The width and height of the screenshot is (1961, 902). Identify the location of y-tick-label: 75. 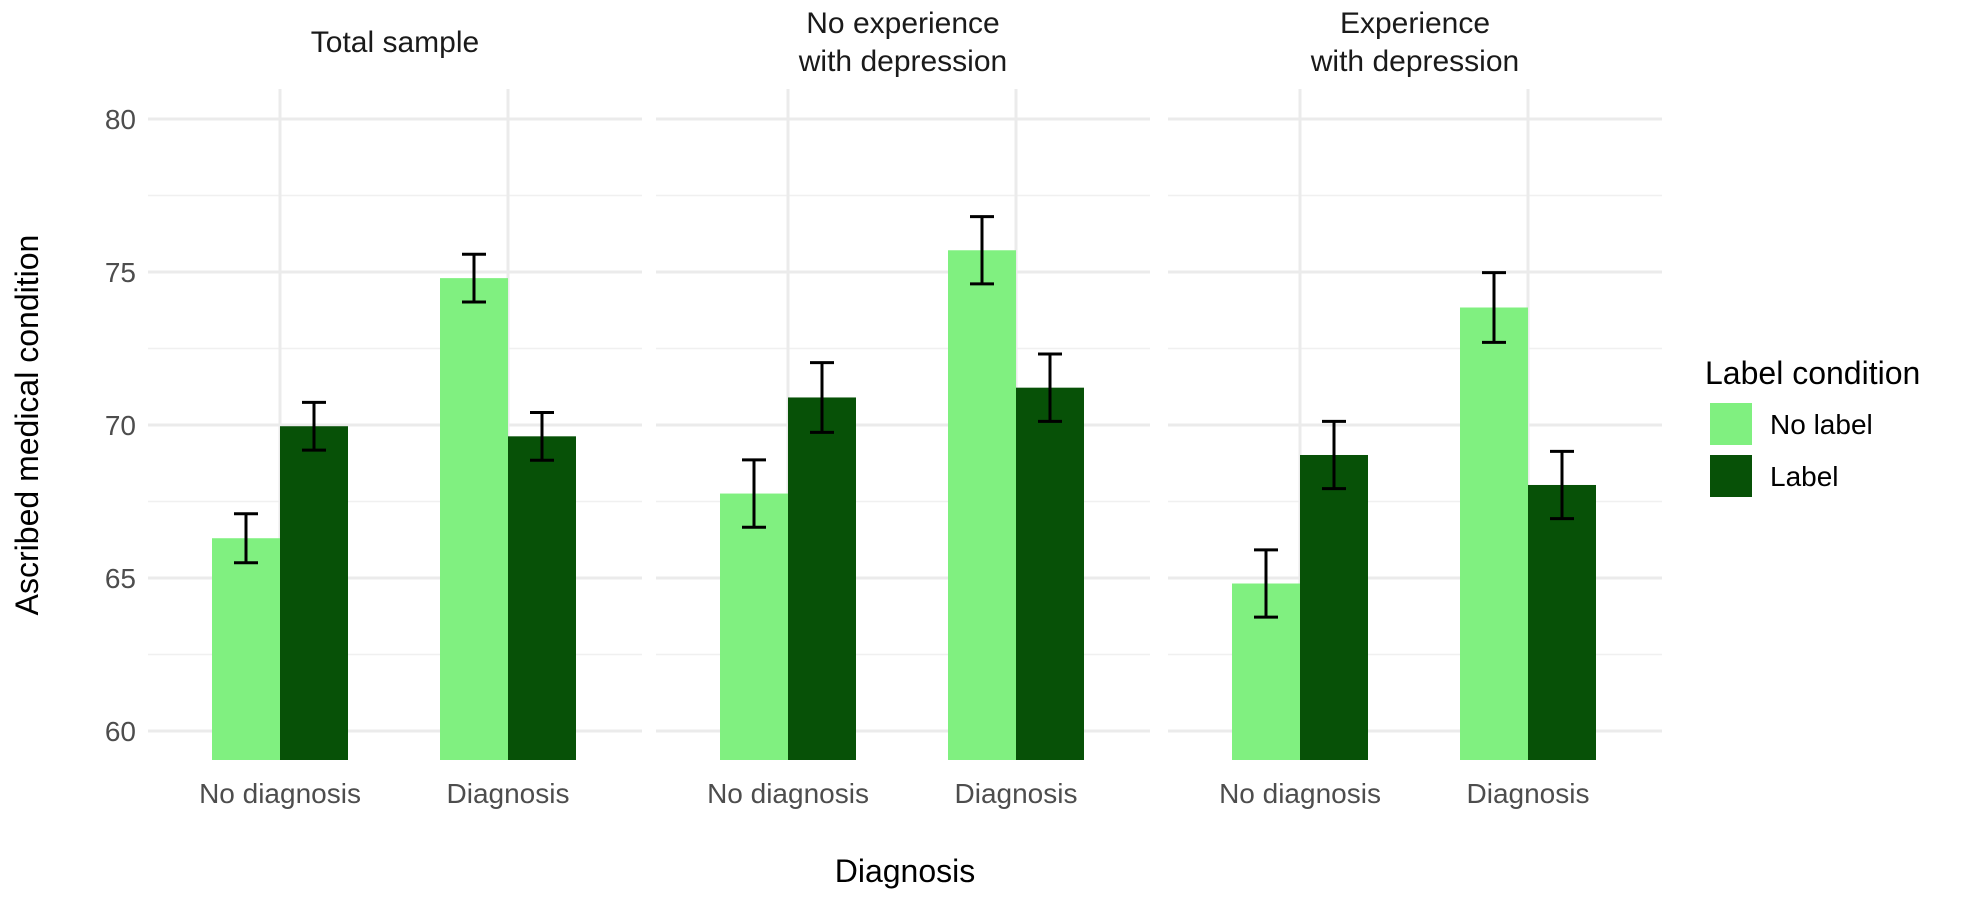
(120, 272).